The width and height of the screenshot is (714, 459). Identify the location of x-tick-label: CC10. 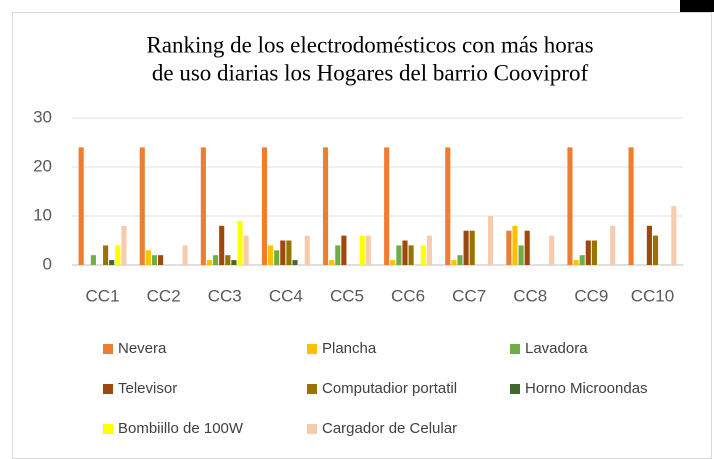
(652, 295).